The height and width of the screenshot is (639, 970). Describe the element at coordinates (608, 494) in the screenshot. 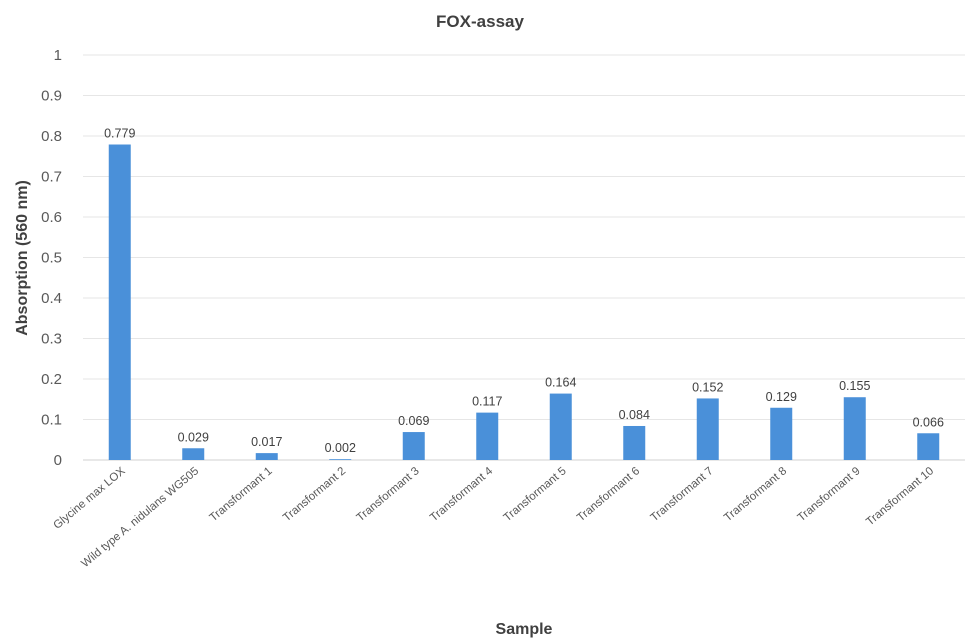

I see `x-tick-label: Transformant 6` at that location.